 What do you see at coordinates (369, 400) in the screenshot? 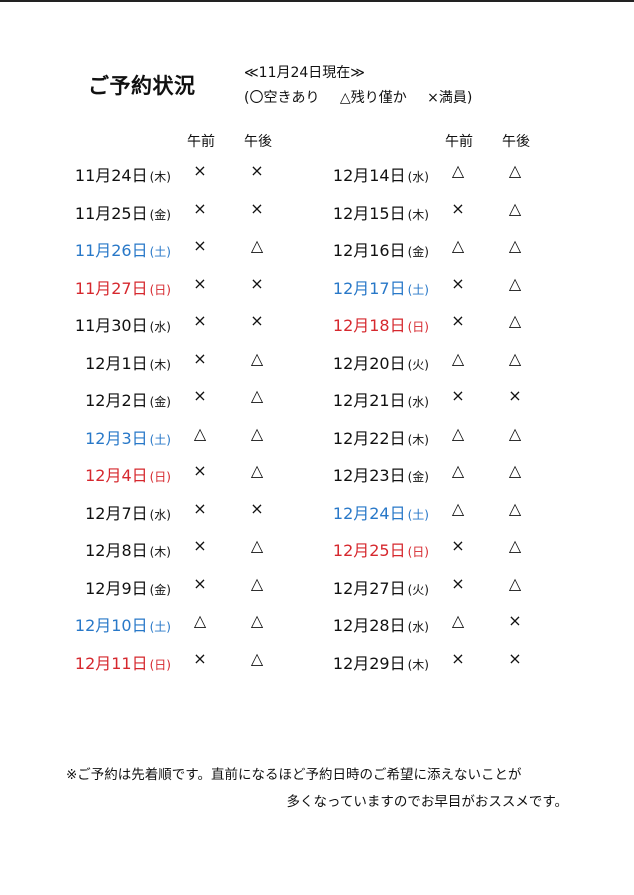
I see `date-label: 12月21日` at bounding box center [369, 400].